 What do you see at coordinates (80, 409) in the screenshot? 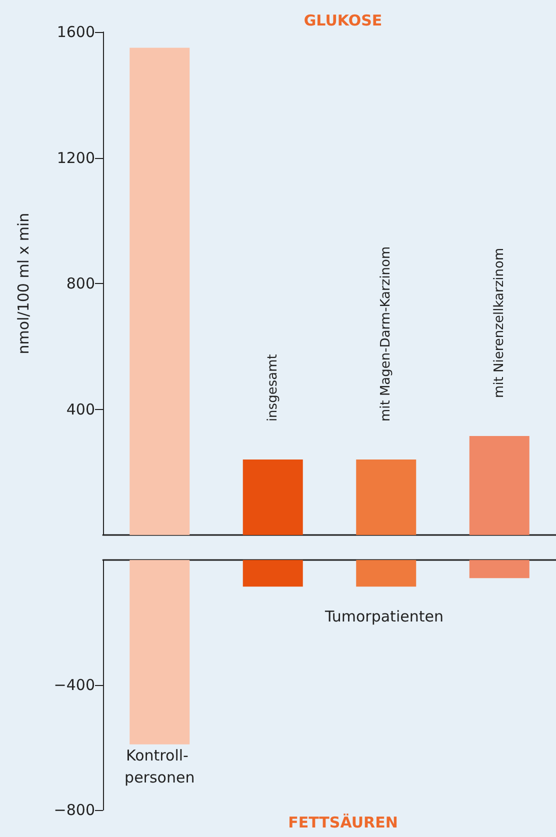
I see `y-tick-label: 400` at bounding box center [80, 409].